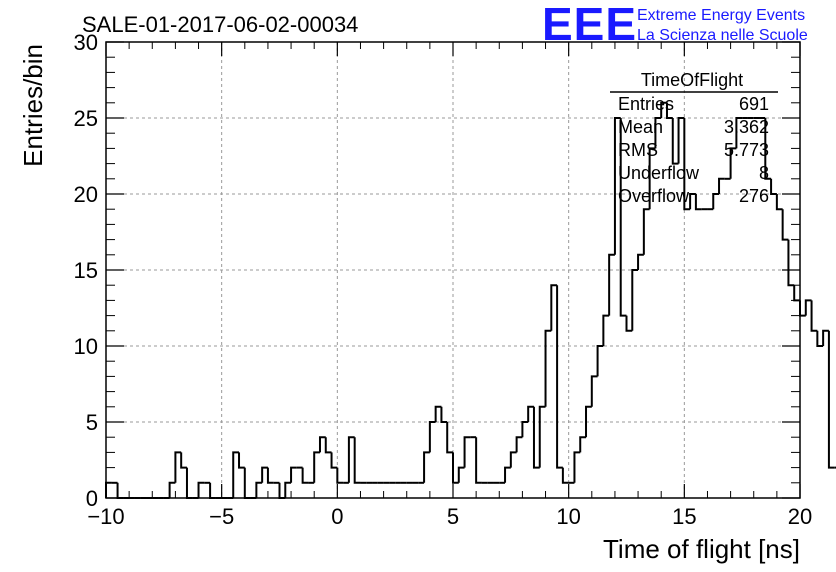 The height and width of the screenshot is (572, 836). I want to click on x-tick-label: 15, so click(684, 516).